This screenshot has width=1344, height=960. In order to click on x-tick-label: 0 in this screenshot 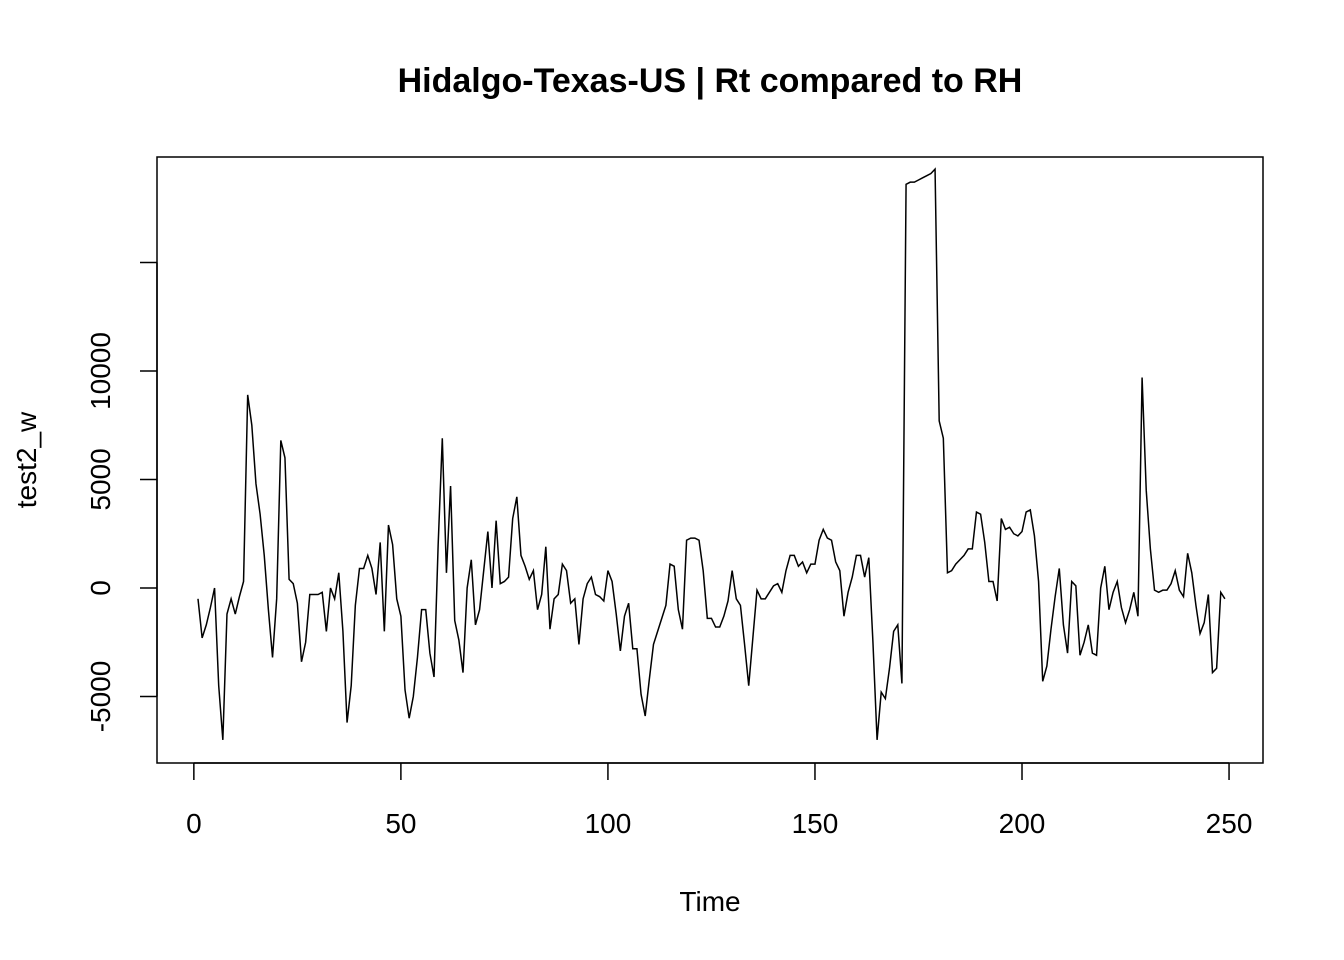, I will do `click(194, 823)`.